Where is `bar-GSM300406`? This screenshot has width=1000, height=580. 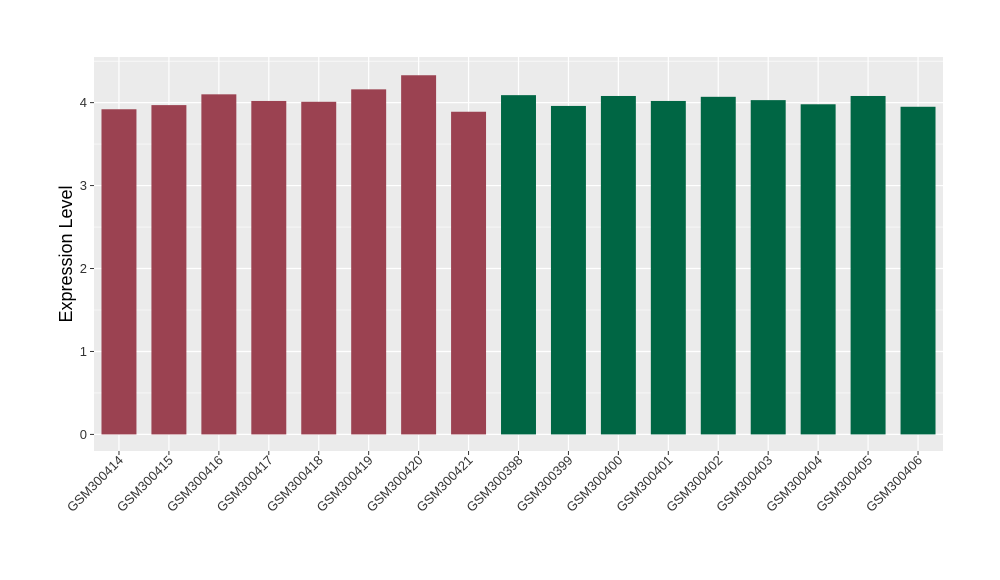 bar-GSM300406 is located at coordinates (918, 270).